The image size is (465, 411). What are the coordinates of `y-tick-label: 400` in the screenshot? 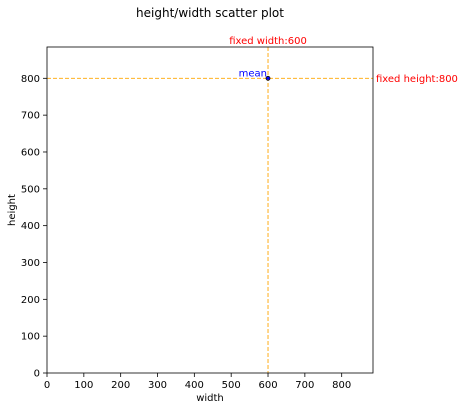 It's located at (30, 226).